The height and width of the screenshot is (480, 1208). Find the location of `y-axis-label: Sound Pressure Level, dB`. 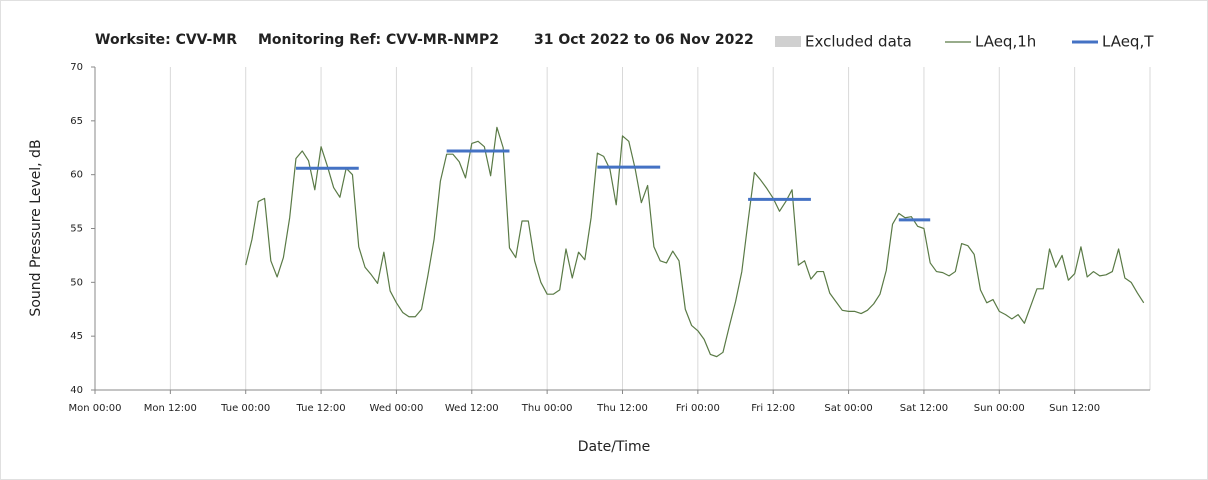

y-axis-label: Sound Pressure Level, dB is located at coordinates (36, 227).